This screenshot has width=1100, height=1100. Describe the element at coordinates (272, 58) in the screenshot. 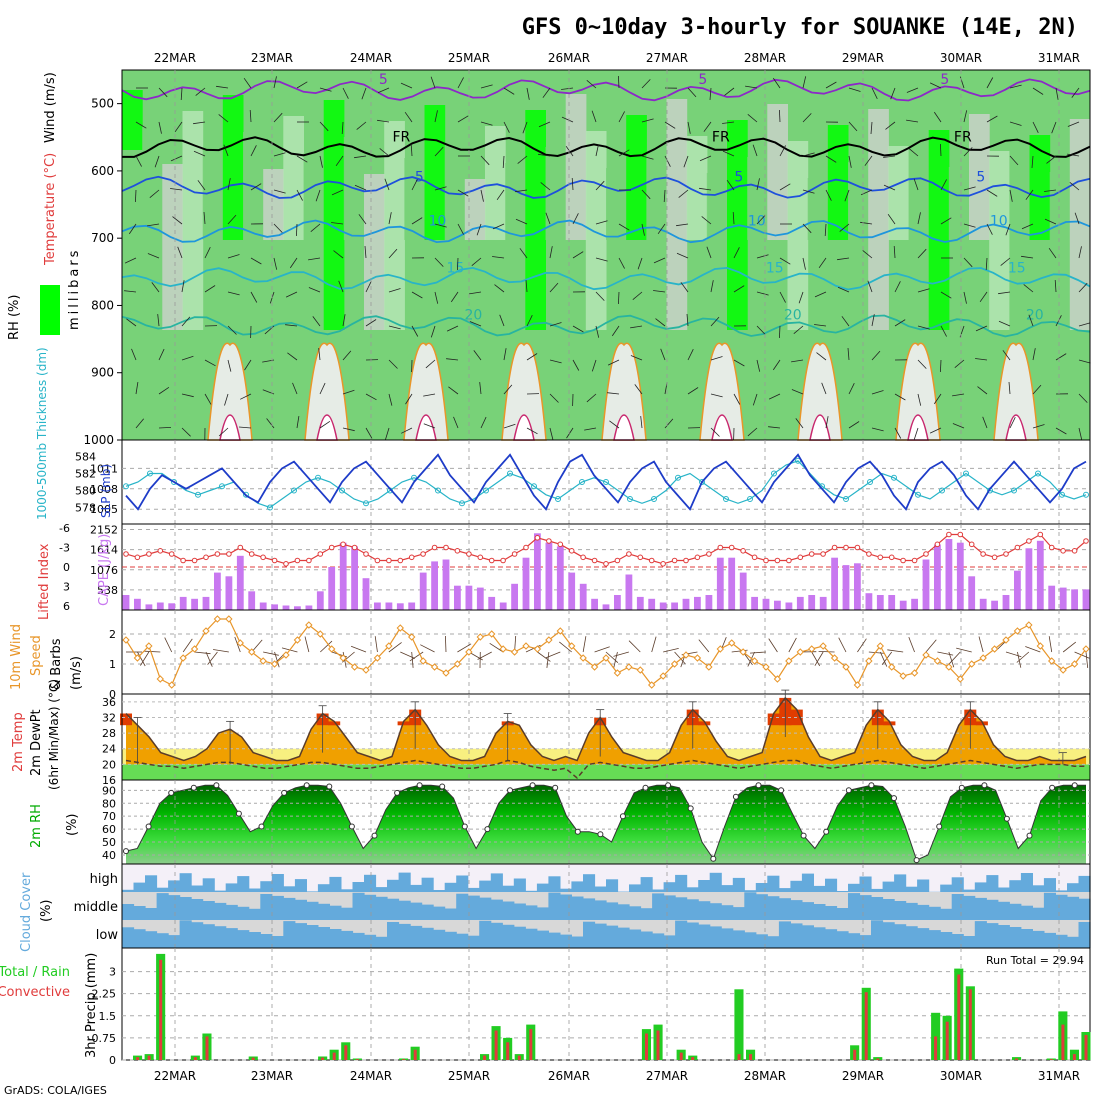

I see `date-tick-top: 23MAR` at that location.